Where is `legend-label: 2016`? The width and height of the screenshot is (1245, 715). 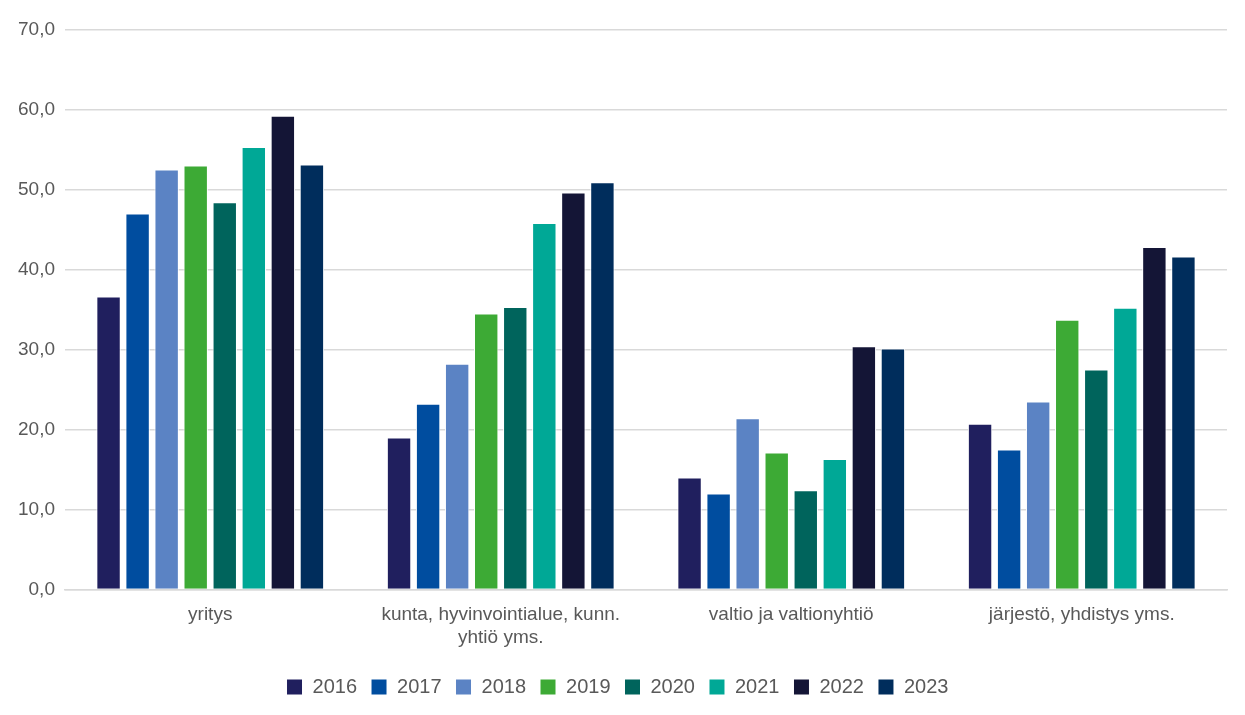
legend-label: 2016 is located at coordinates (335, 685).